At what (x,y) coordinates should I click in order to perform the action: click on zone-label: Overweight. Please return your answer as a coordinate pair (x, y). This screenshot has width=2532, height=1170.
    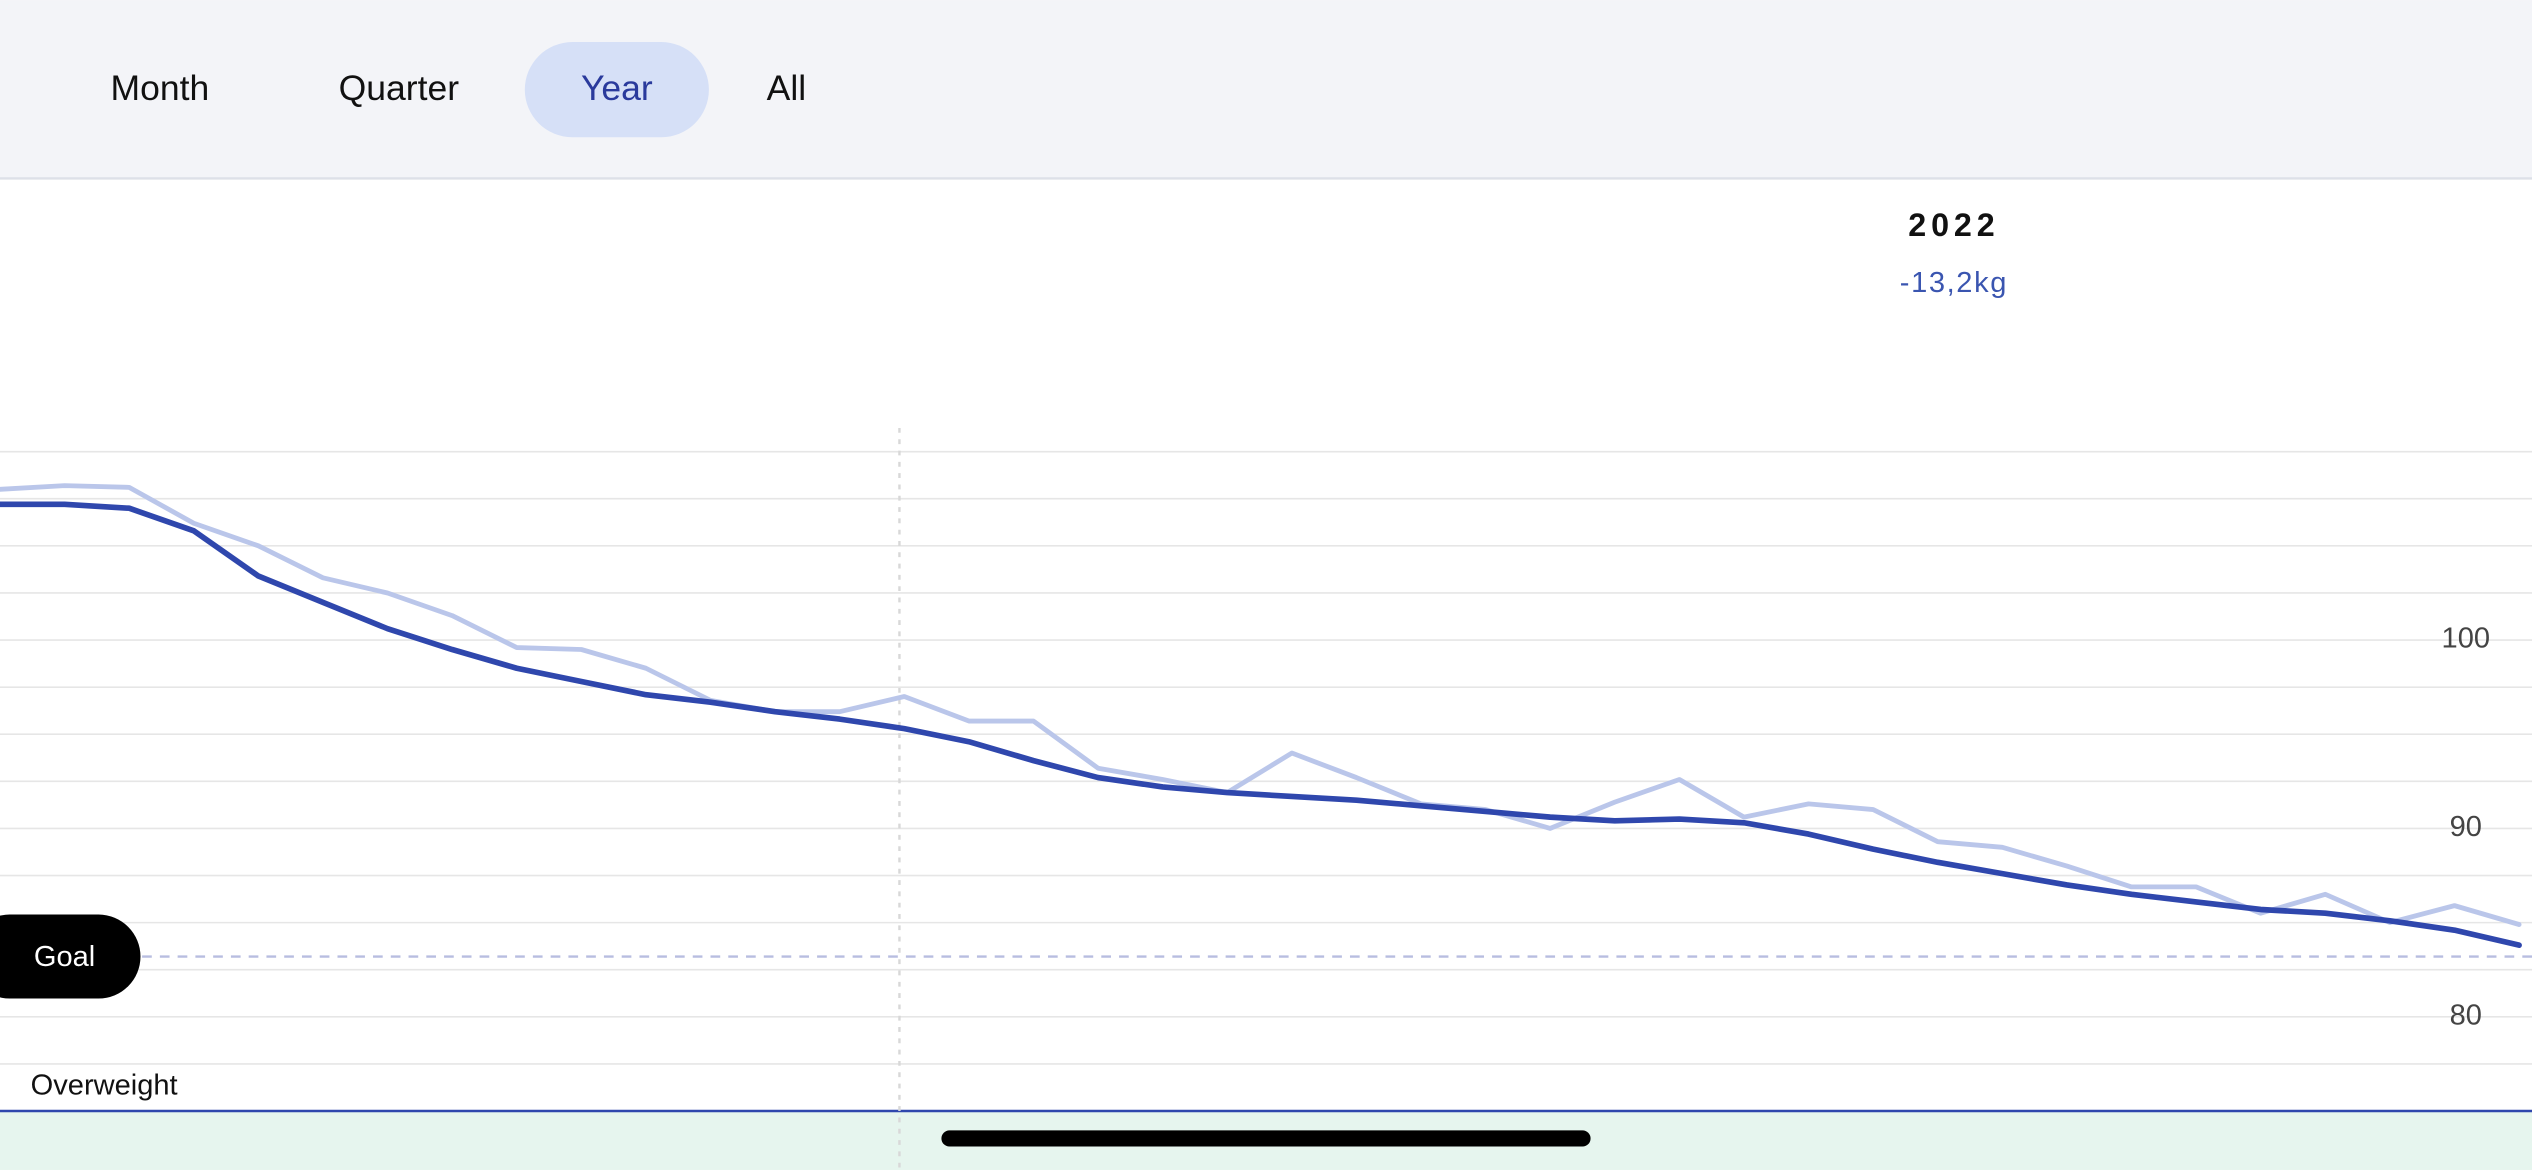
    Looking at the image, I should click on (104, 1085).